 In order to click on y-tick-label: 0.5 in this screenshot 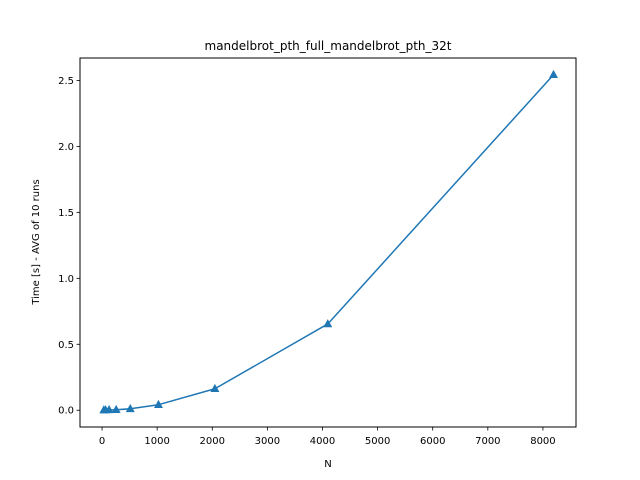, I will do `click(66, 345)`.